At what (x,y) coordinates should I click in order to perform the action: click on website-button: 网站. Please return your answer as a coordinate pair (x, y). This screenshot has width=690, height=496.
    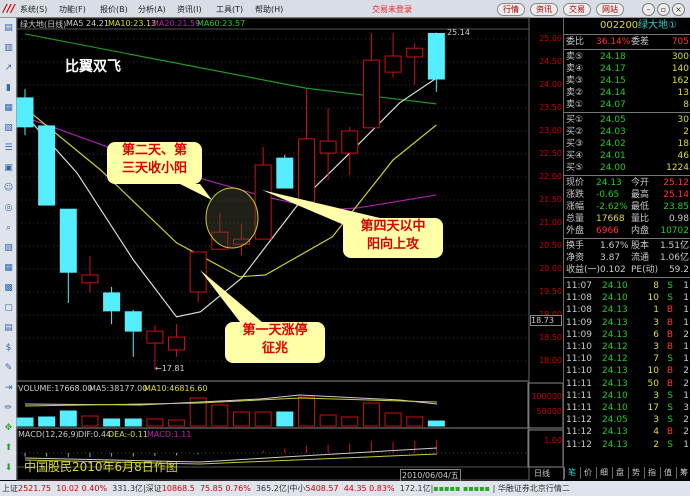
    Looking at the image, I should click on (610, 9).